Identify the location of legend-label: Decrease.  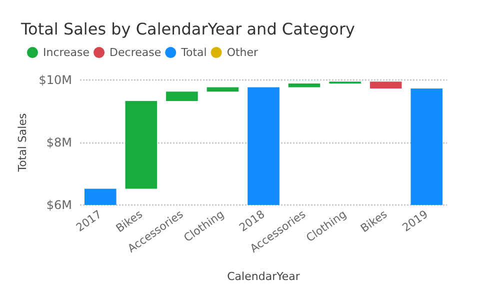
(136, 52).